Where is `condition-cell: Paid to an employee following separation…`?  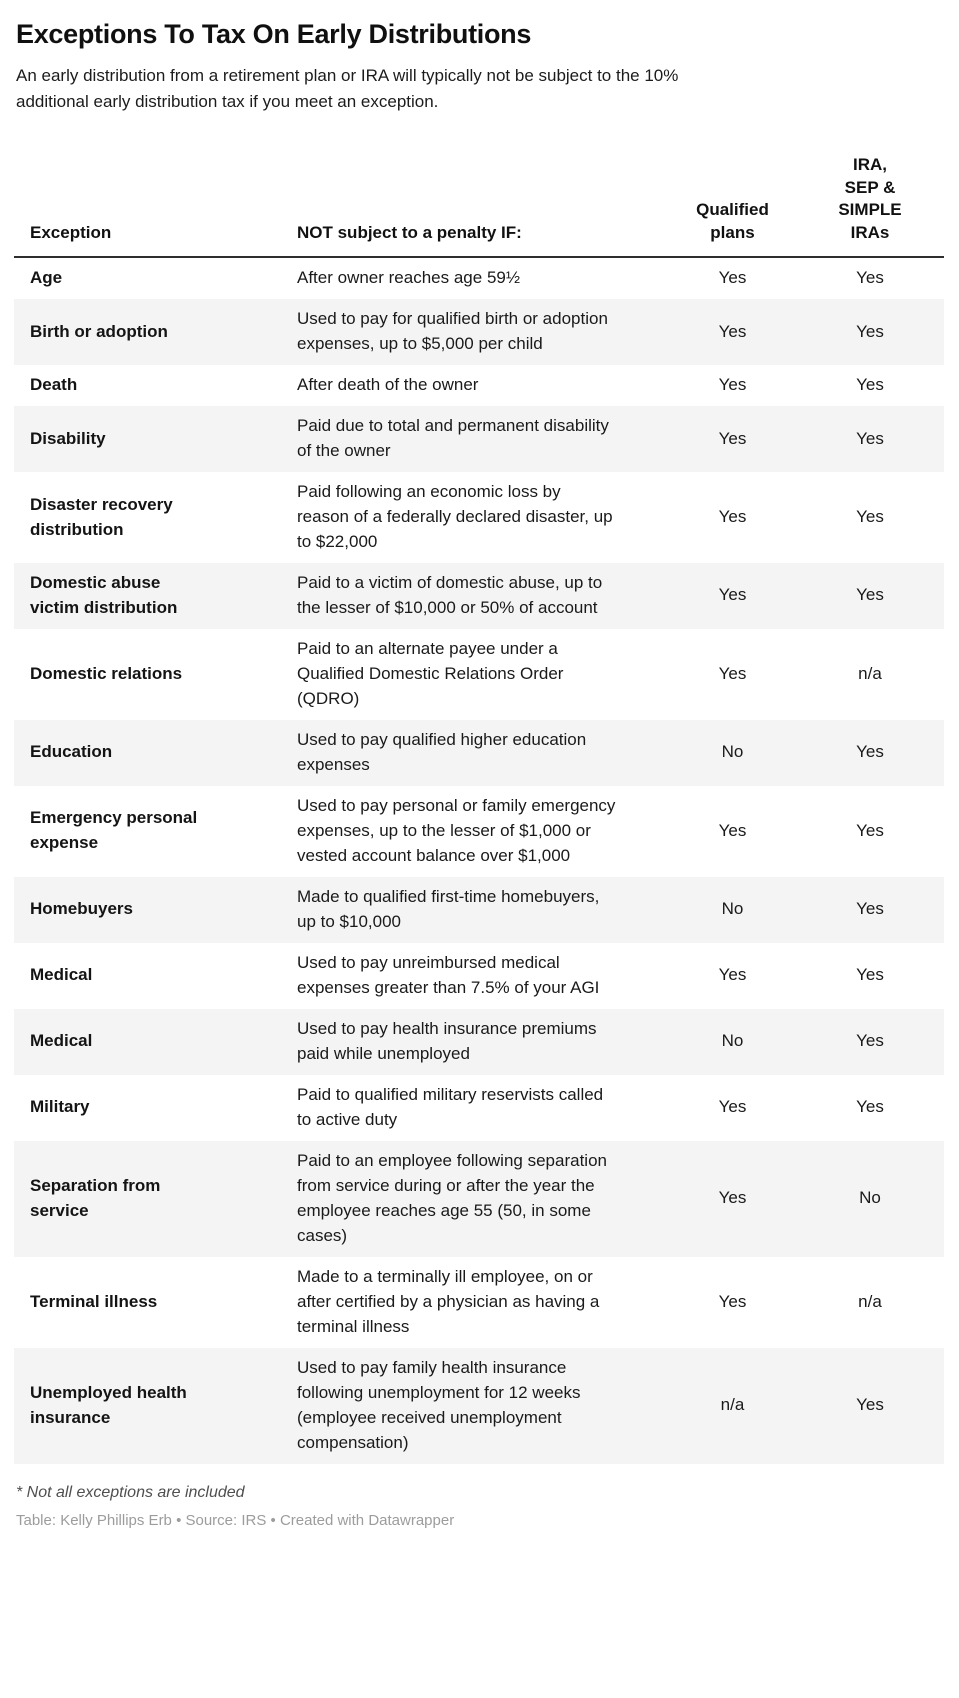
condition-cell: Paid to an employee following separation… is located at coordinates (452, 1197).